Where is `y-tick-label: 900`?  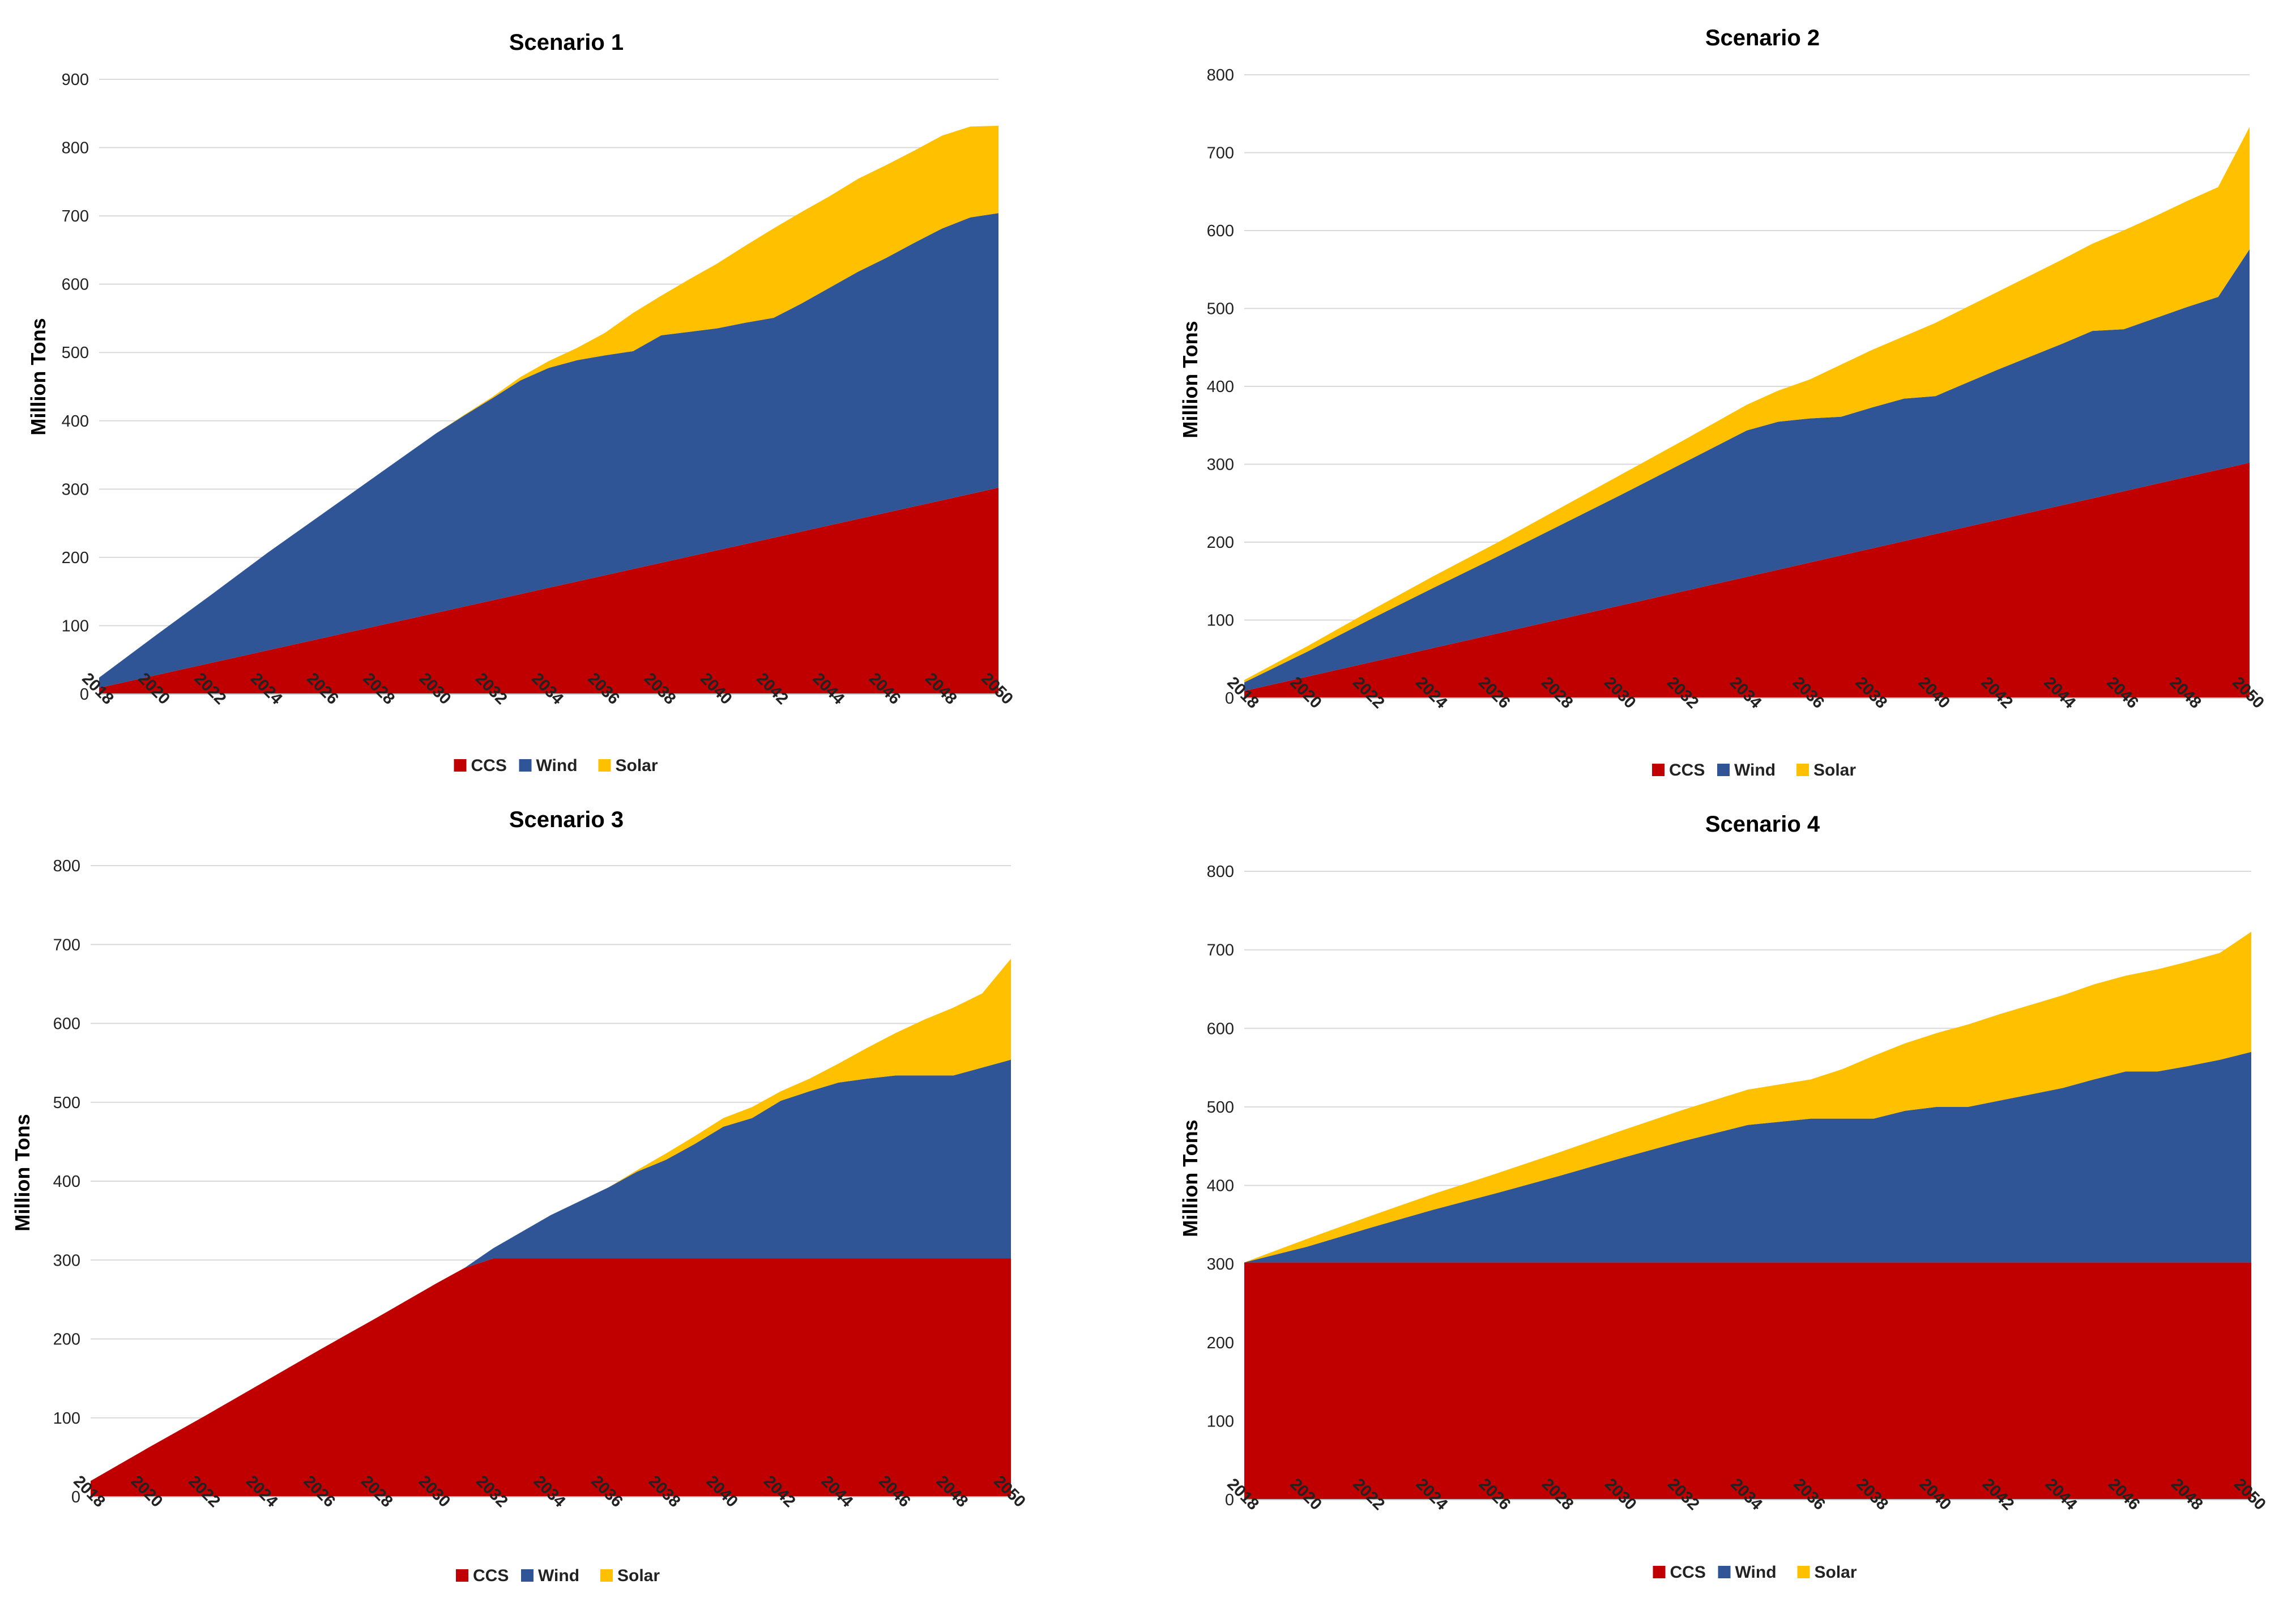
y-tick-label: 900 is located at coordinates (75, 80).